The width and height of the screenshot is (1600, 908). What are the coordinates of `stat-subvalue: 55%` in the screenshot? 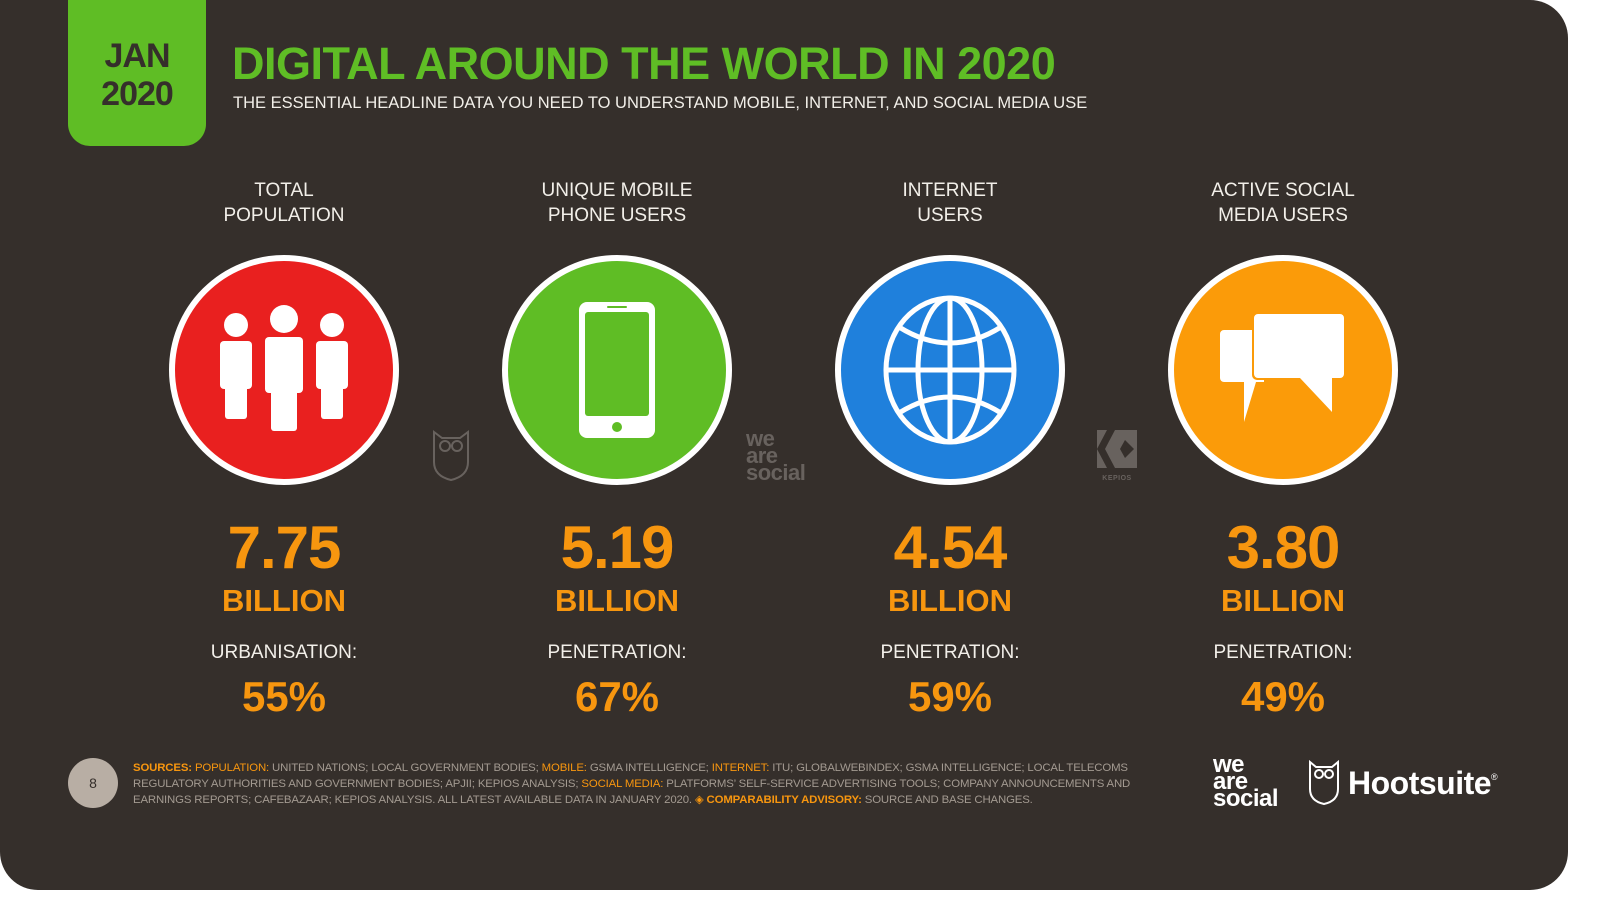 It's located at (284, 696).